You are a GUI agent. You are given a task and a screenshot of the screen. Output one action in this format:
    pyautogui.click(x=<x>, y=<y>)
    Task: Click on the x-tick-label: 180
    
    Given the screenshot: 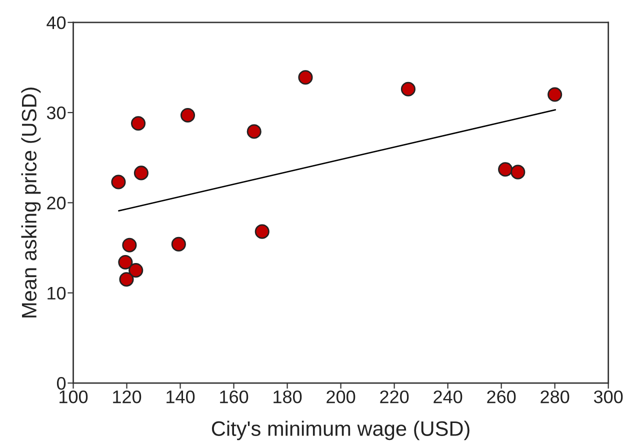 What is the action you would take?
    pyautogui.click(x=288, y=397)
    